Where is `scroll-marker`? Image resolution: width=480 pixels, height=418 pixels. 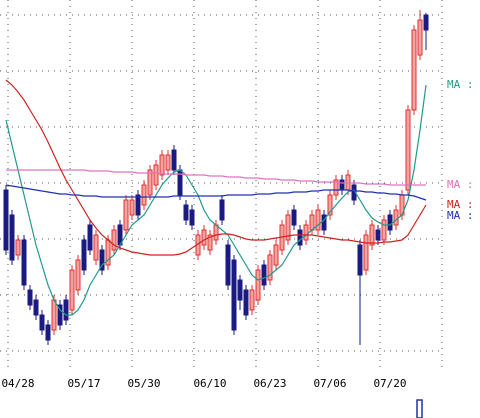 scroll-marker is located at coordinates (419, 408).